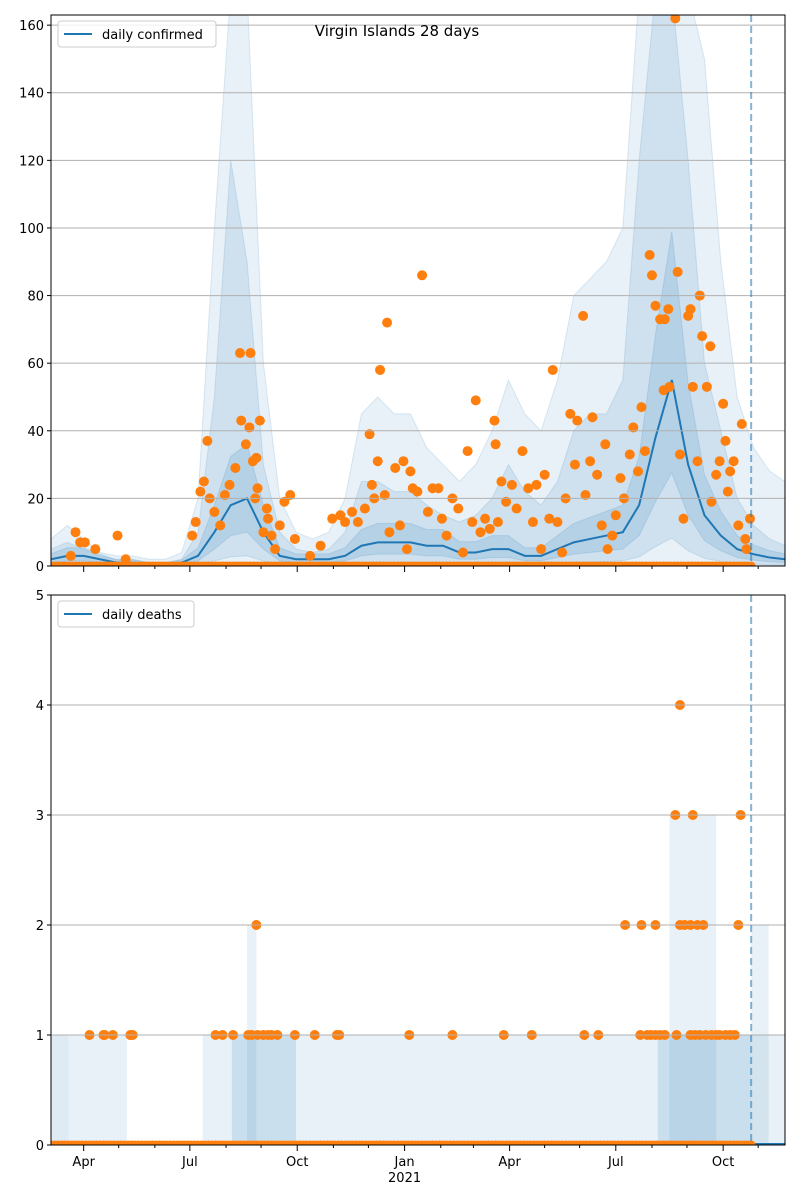 The width and height of the screenshot is (800, 1204). I want to click on legend-label: daily confirmed, so click(152, 35).